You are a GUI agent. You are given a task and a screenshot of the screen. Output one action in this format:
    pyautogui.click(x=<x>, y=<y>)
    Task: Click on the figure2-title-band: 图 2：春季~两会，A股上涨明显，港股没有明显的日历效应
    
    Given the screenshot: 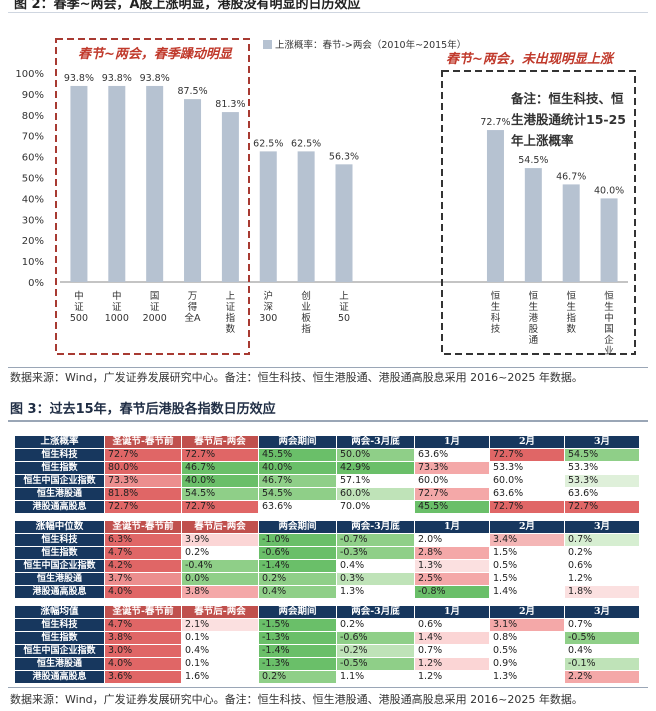 What is the action you would take?
    pyautogui.click(x=328, y=6)
    